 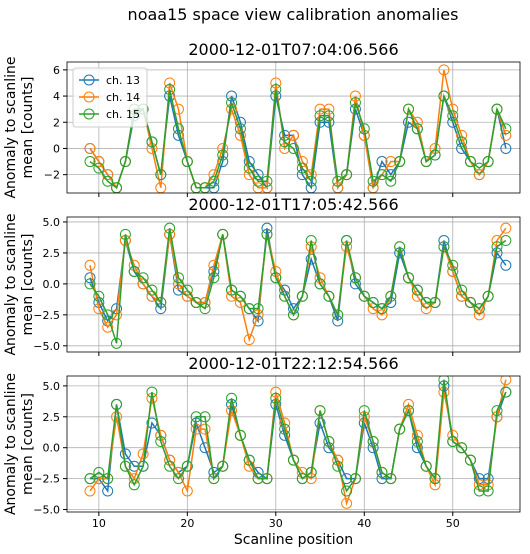 I want to click on y-tick-label: 4, so click(x=56, y=96).